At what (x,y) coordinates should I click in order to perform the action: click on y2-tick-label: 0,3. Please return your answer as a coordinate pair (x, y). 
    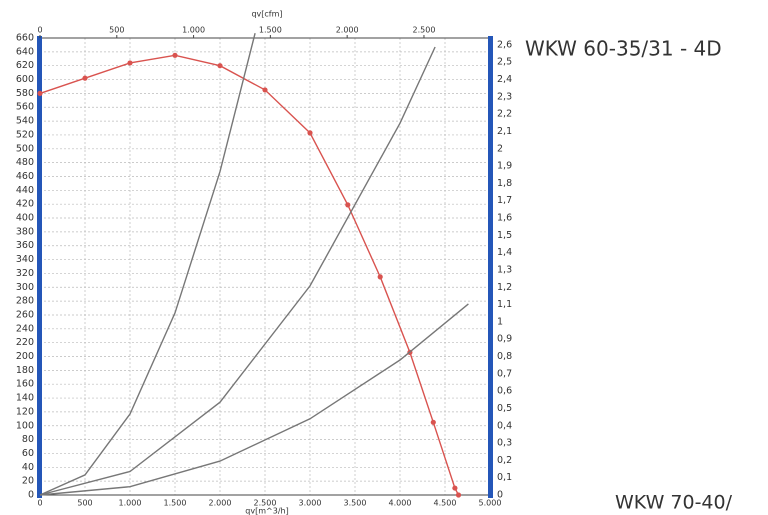
    Looking at the image, I should click on (504, 443).